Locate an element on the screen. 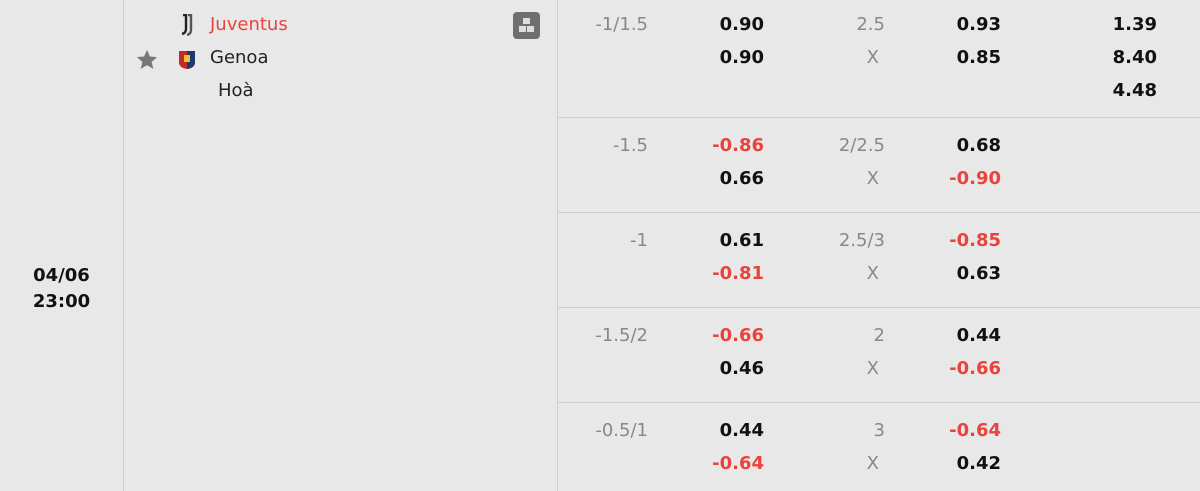 The width and height of the screenshot is (1200, 491). total-goals-line: 2.5/3 is located at coordinates (861, 240).